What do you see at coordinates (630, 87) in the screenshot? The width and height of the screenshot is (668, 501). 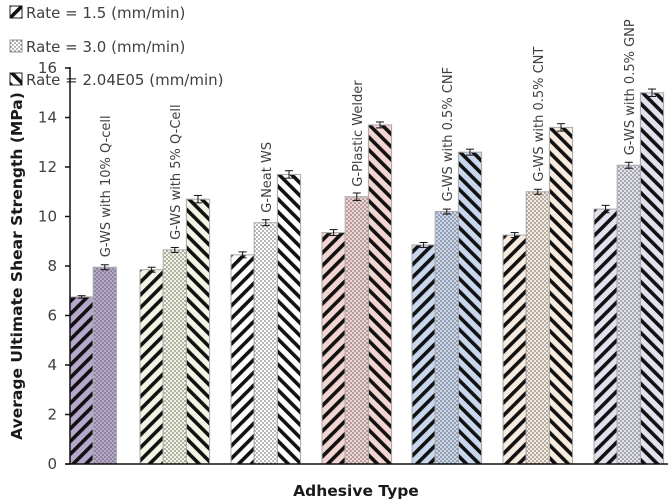 I see `group-label: G-WS with 0.5% GNP` at bounding box center [630, 87].